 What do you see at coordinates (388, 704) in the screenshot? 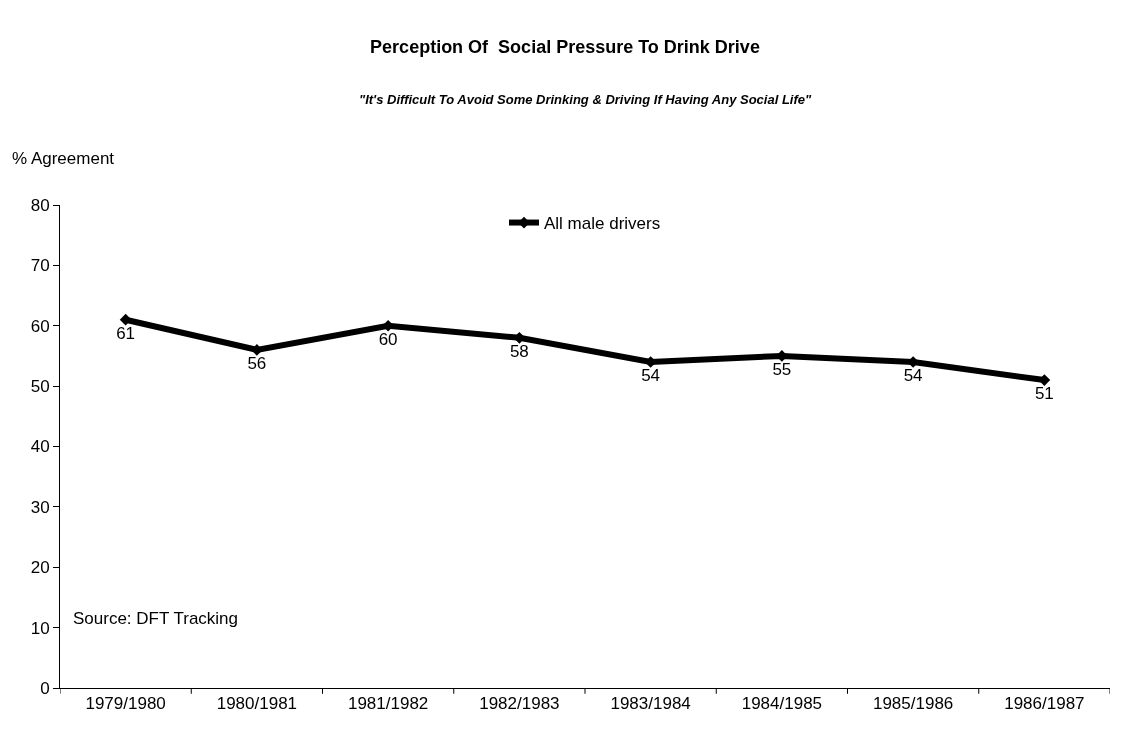
I see `x-tick-label: 1981/1982` at bounding box center [388, 704].